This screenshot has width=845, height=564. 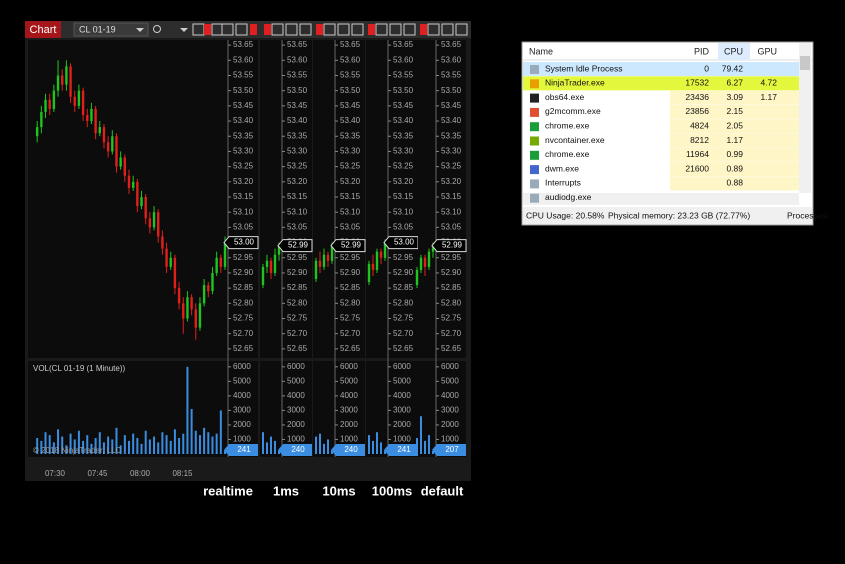 What do you see at coordinates (184, 30) in the screenshot?
I see `menu-arrow` at bounding box center [184, 30].